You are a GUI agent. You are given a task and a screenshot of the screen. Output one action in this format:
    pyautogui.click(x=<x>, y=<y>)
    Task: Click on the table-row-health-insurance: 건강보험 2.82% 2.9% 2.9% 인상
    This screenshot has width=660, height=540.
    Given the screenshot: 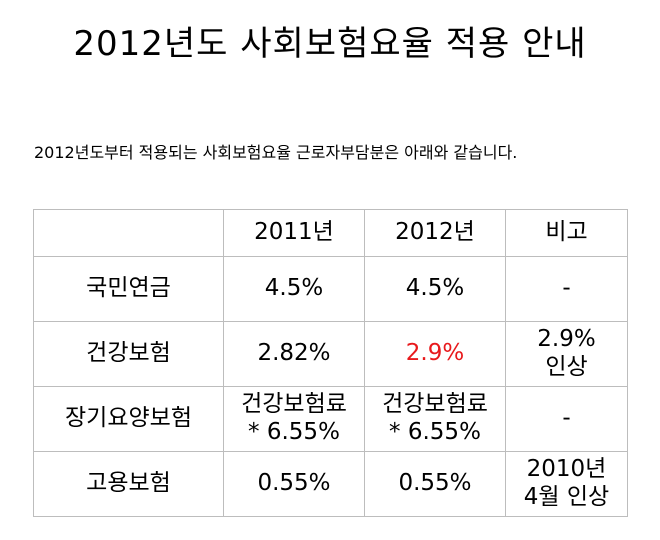 What is the action you would take?
    pyautogui.click(x=330, y=354)
    